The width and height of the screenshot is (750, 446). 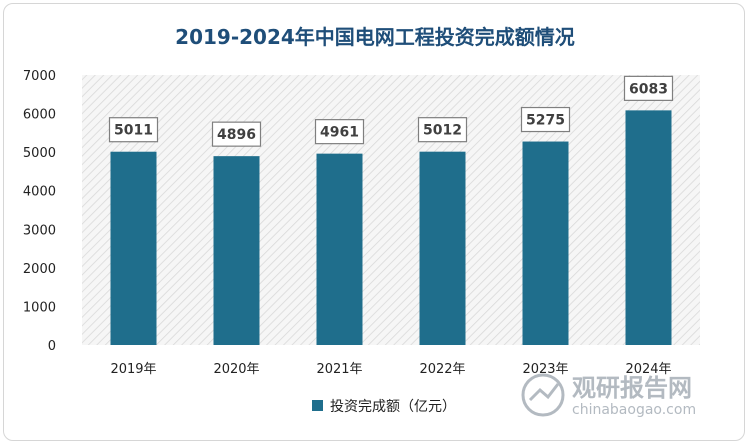 What do you see at coordinates (390, 369) in the screenshot?
I see `x-axis: 2019年 2020年 2021年 2022年 2023年 2024年` at bounding box center [390, 369].